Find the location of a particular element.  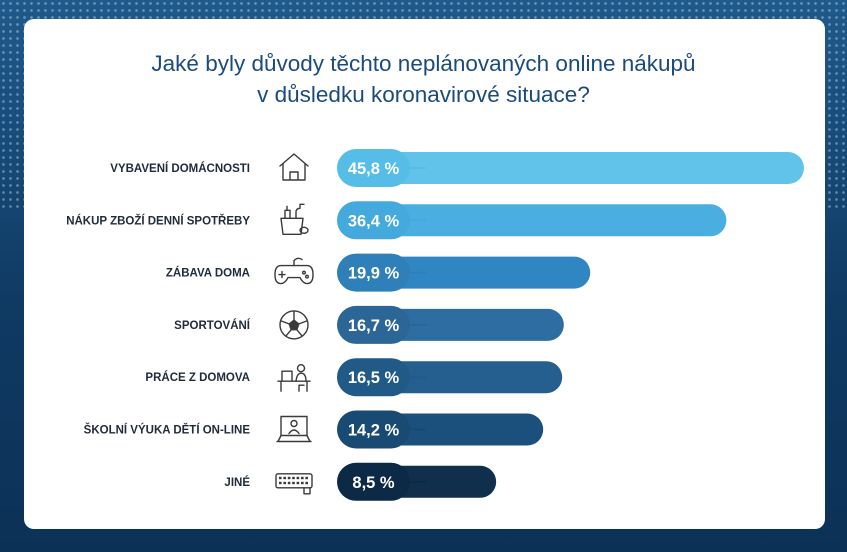

bar-row: 19,9 % ZÁBAVA DOMA is located at coordinates (378, 272).